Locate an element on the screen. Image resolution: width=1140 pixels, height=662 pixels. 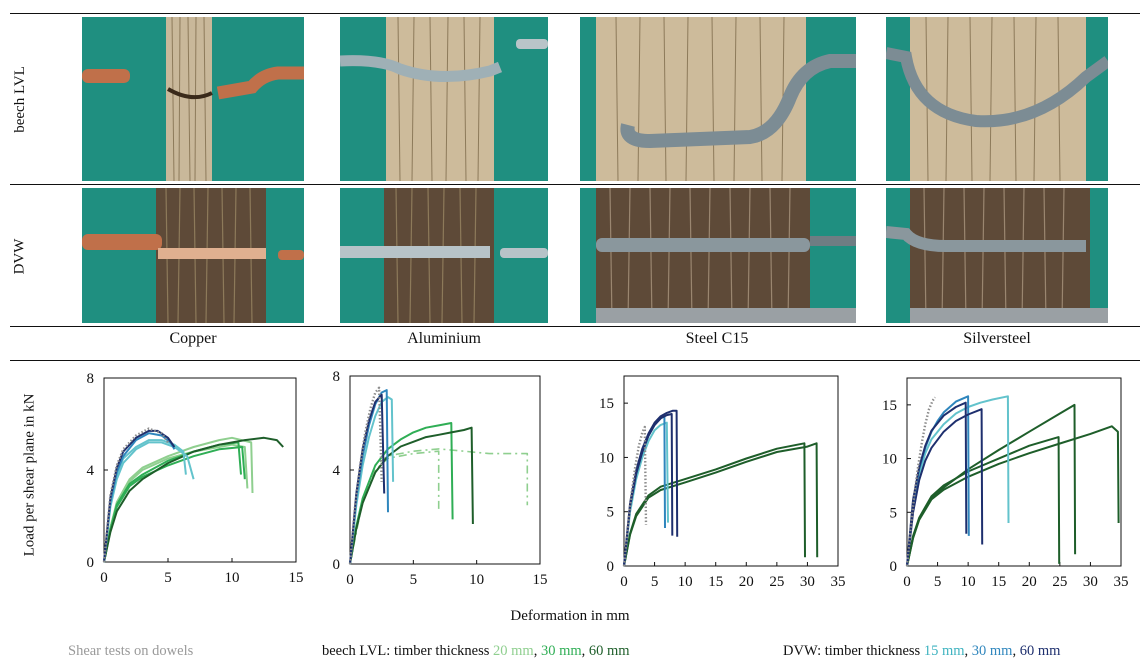
table-rule-materials is located at coordinates (575, 326).